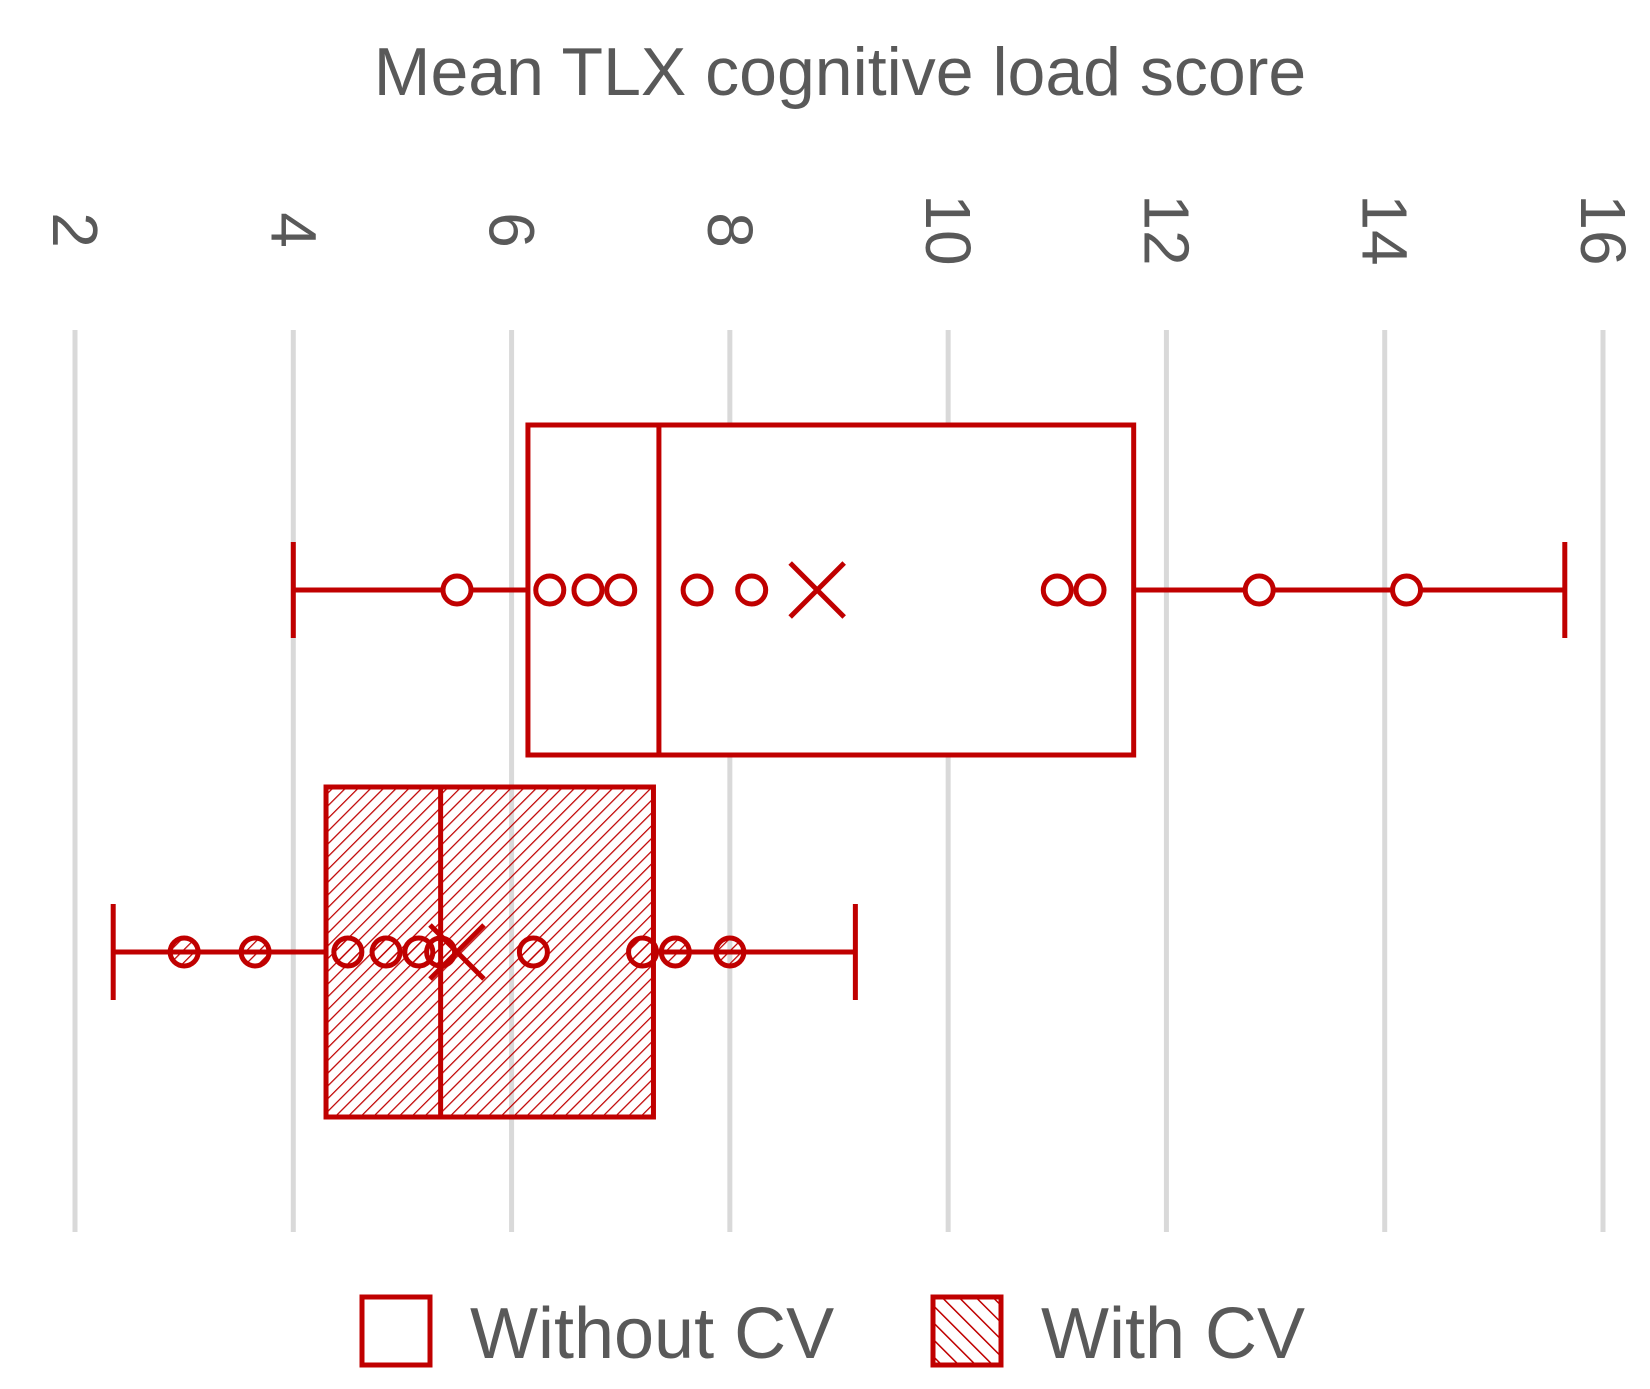 This screenshot has height=1389, width=1650. I want to click on tick-label-6: 6, so click(512, 230).